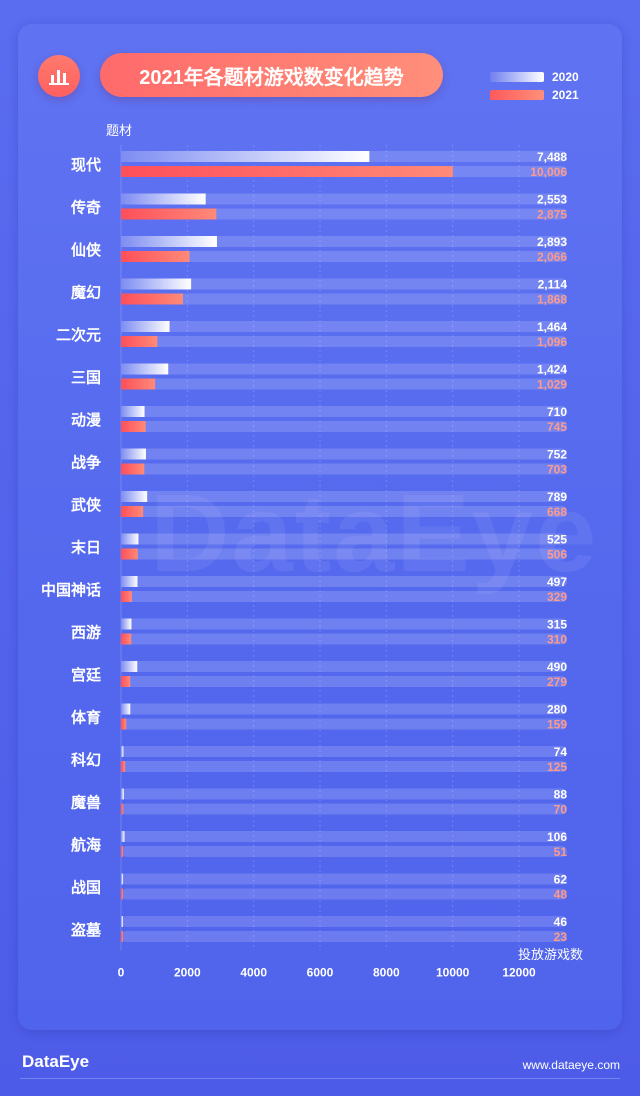 The width and height of the screenshot is (640, 1096). Describe the element at coordinates (561, 752) in the screenshot. I see `data-label-2020: 74` at that location.